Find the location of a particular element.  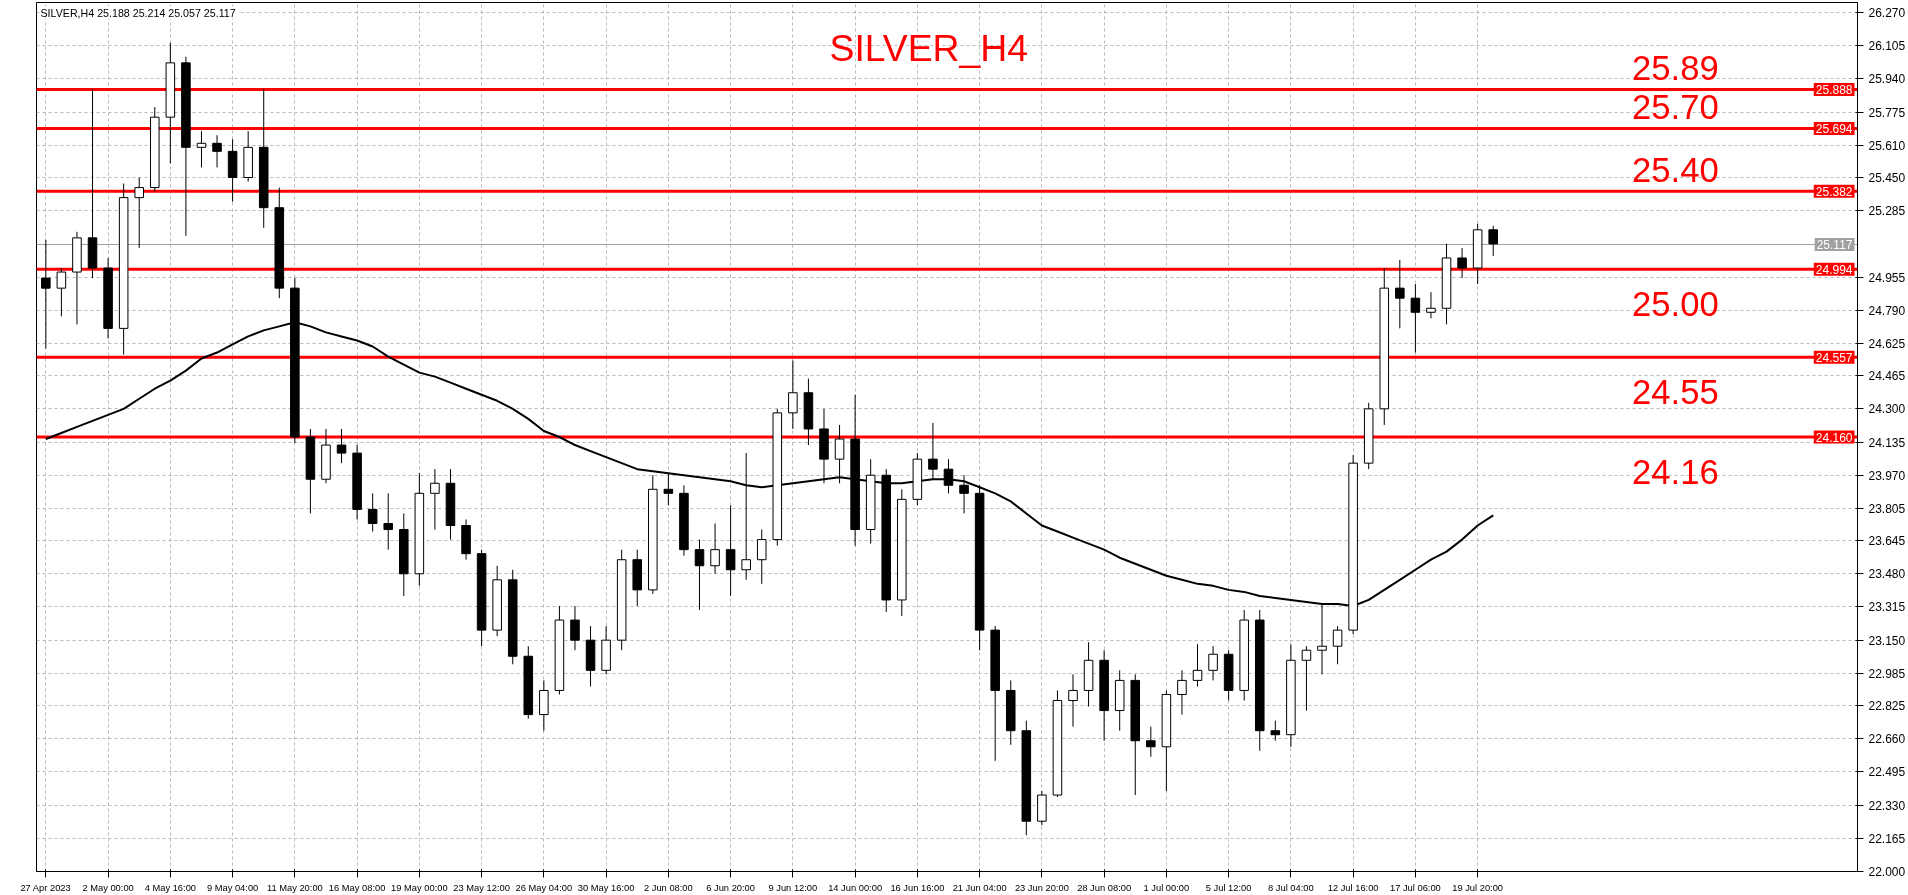

x-tick-label: 23 Jun 20:00 is located at coordinates (1041, 887).